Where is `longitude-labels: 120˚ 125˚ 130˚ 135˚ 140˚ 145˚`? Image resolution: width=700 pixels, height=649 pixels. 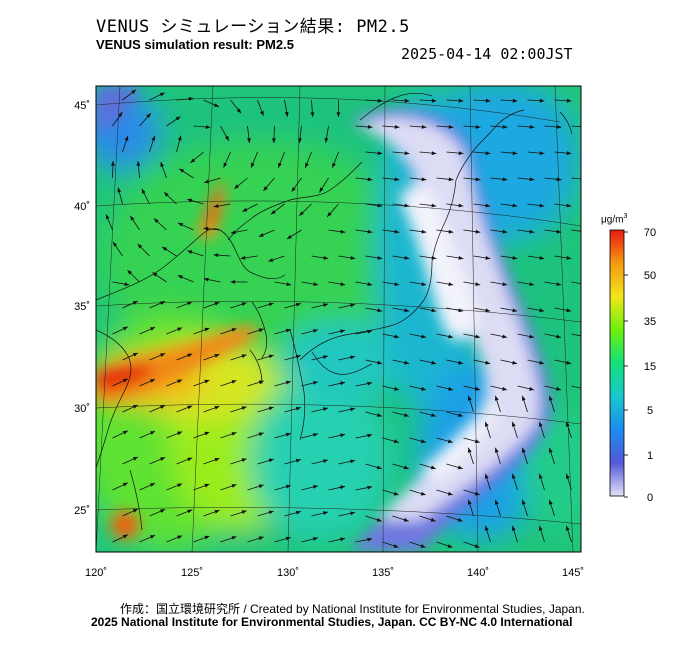
longitude-labels: 120˚ 125˚ 130˚ 135˚ 140˚ 145˚ is located at coordinates (334, 573).